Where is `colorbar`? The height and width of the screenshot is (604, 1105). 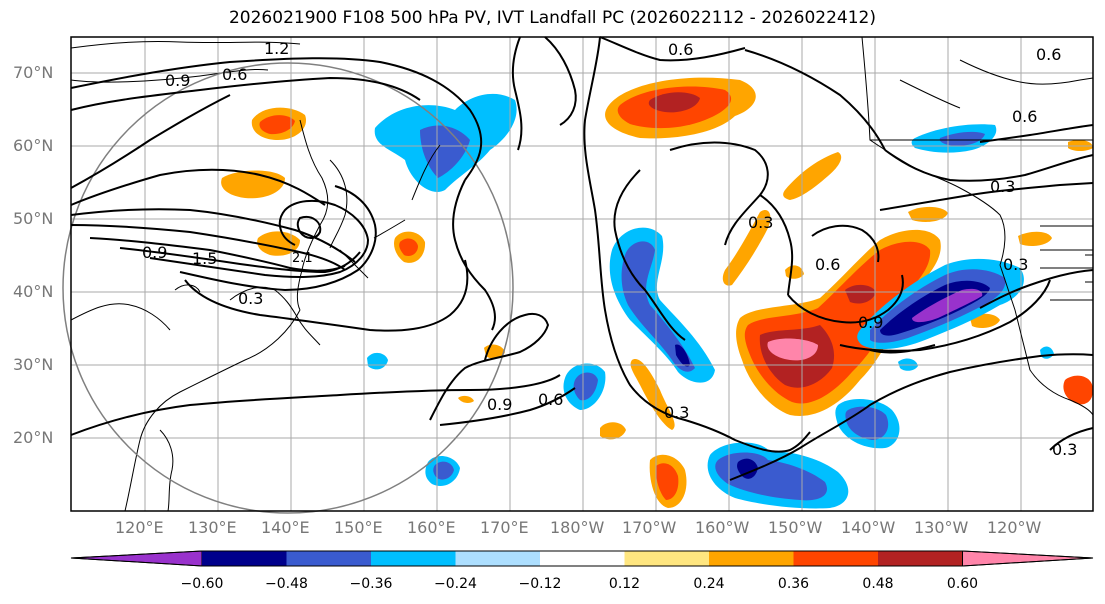 colorbar is located at coordinates (582, 558).